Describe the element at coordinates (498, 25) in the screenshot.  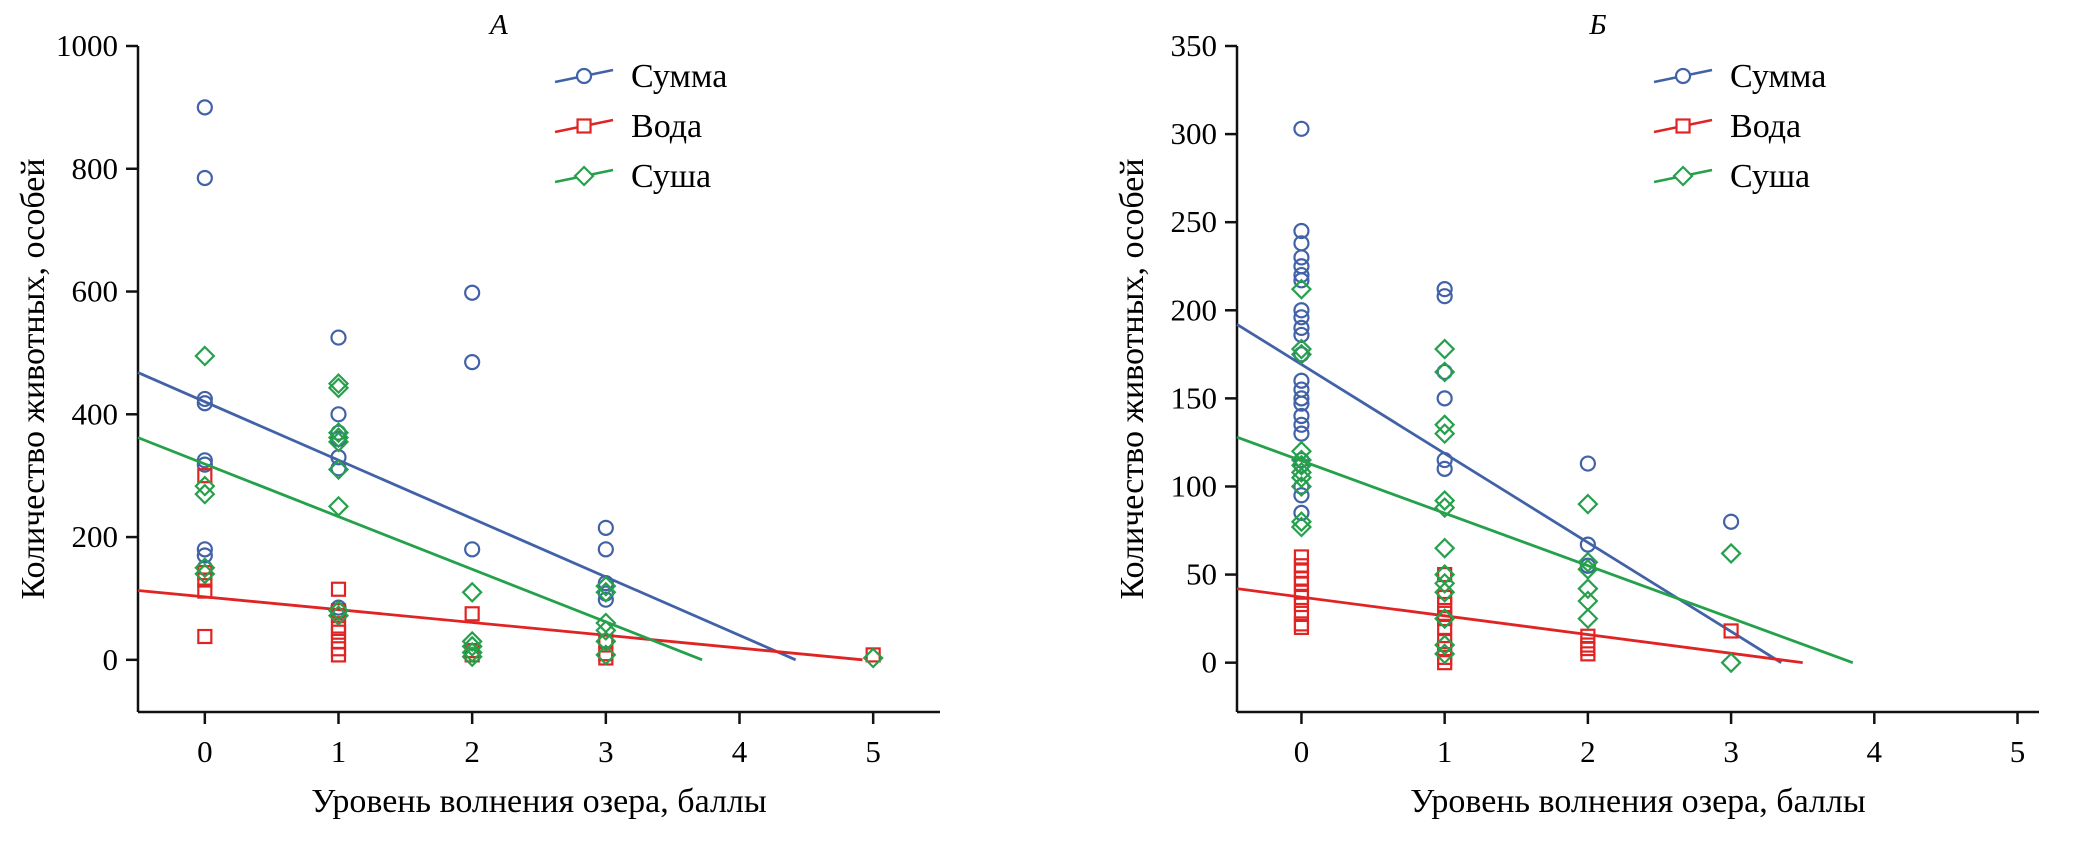
I see `chart-title: А` at that location.